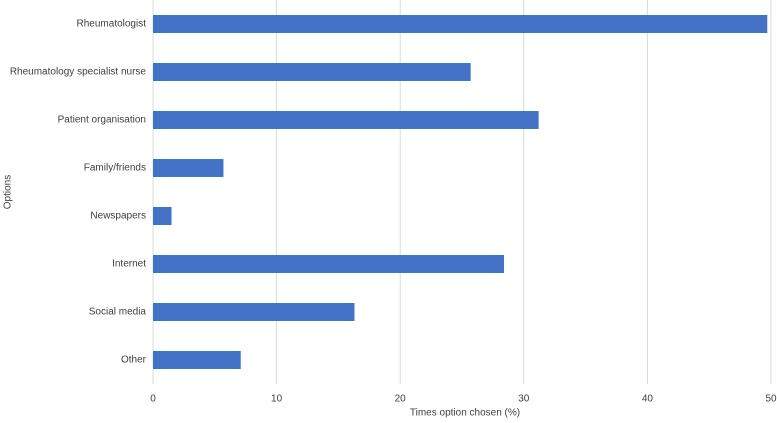 This screenshot has width=777, height=423. Describe the element at coordinates (771, 399) in the screenshot. I see `x-tick-label: 50` at that location.